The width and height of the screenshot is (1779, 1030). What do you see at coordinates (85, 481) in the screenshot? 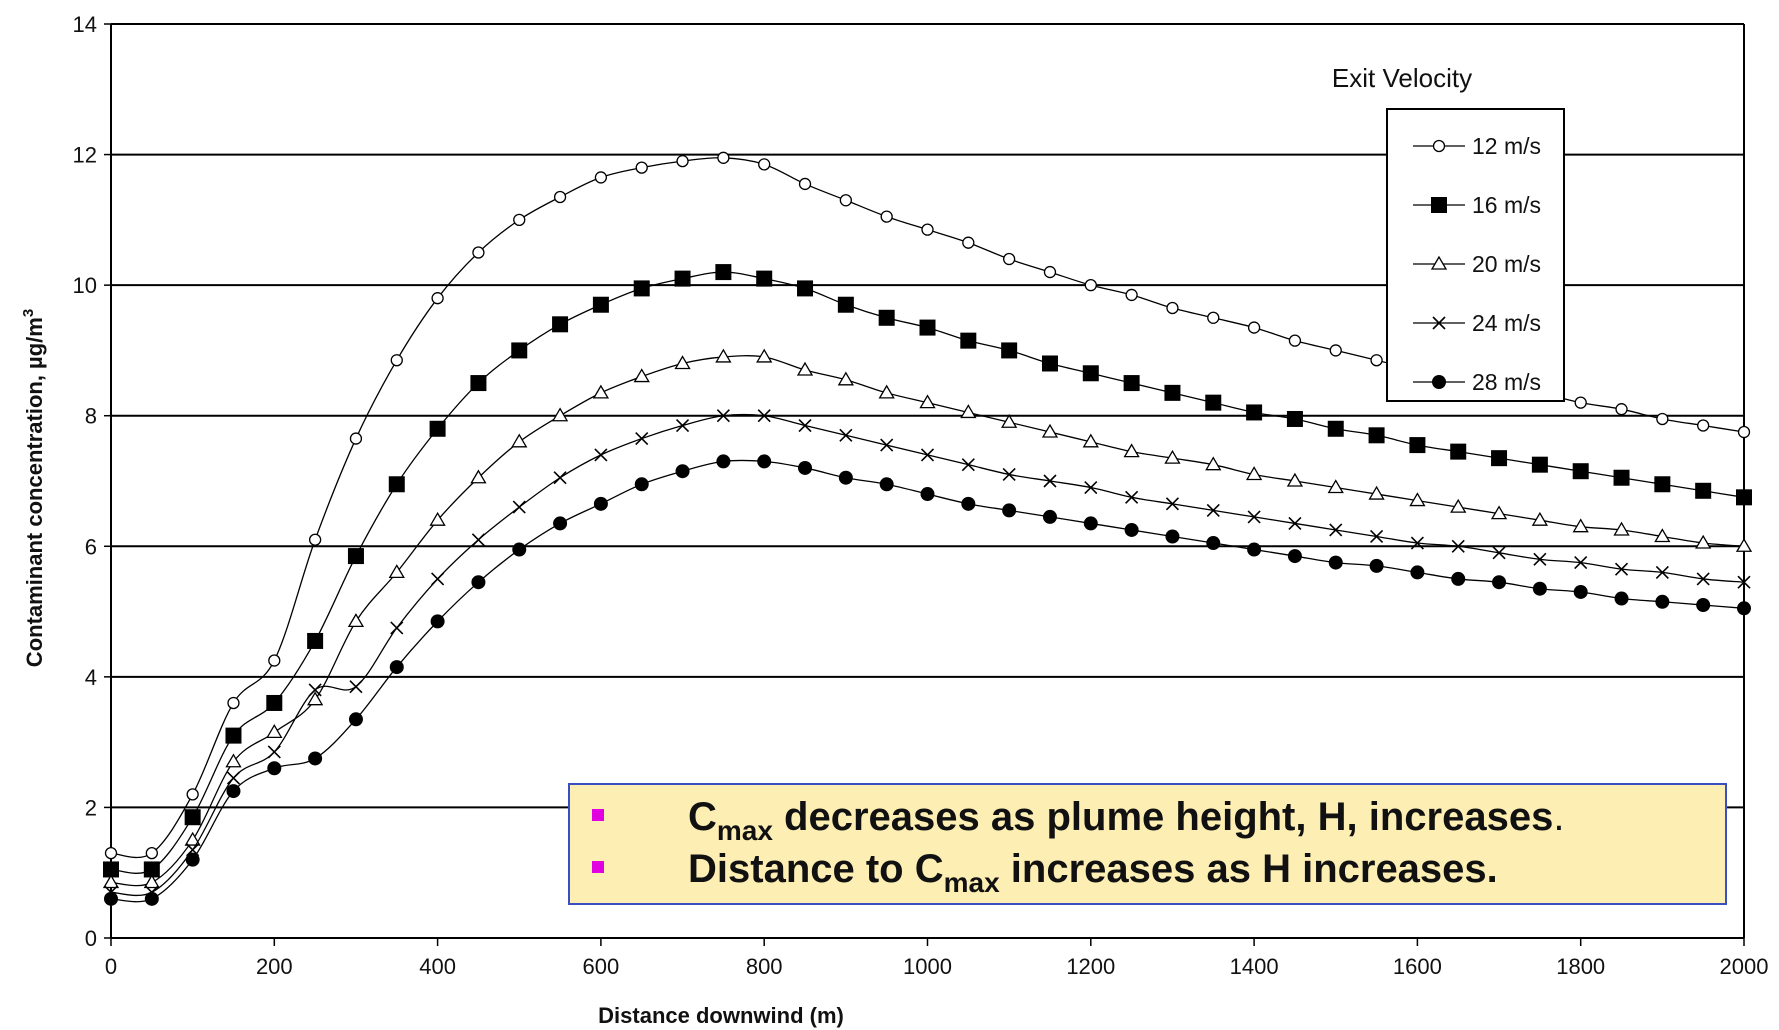
I see `y-tick-labels: 0 2 4 6 8 10 12 14` at bounding box center [85, 481].